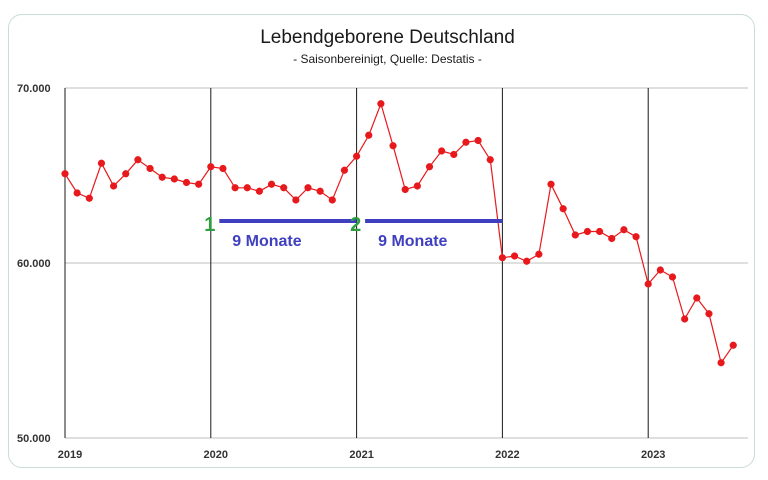  I want to click on x-tick-label: 2022, so click(507, 455).